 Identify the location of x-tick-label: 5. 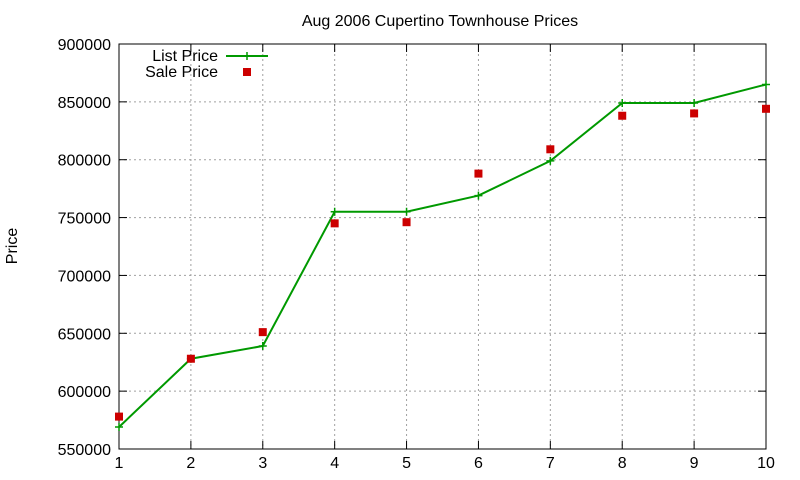
(406, 463).